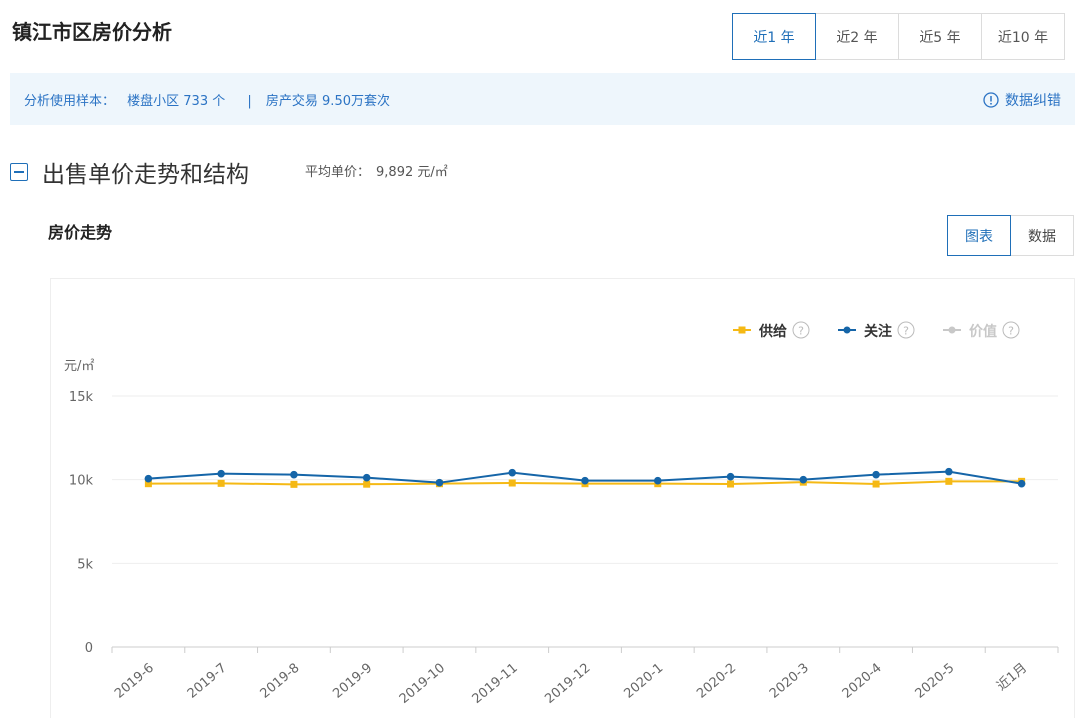 The image size is (1080, 718). Describe the element at coordinates (81, 481) in the screenshot. I see `y-tick-label: 10k` at that location.